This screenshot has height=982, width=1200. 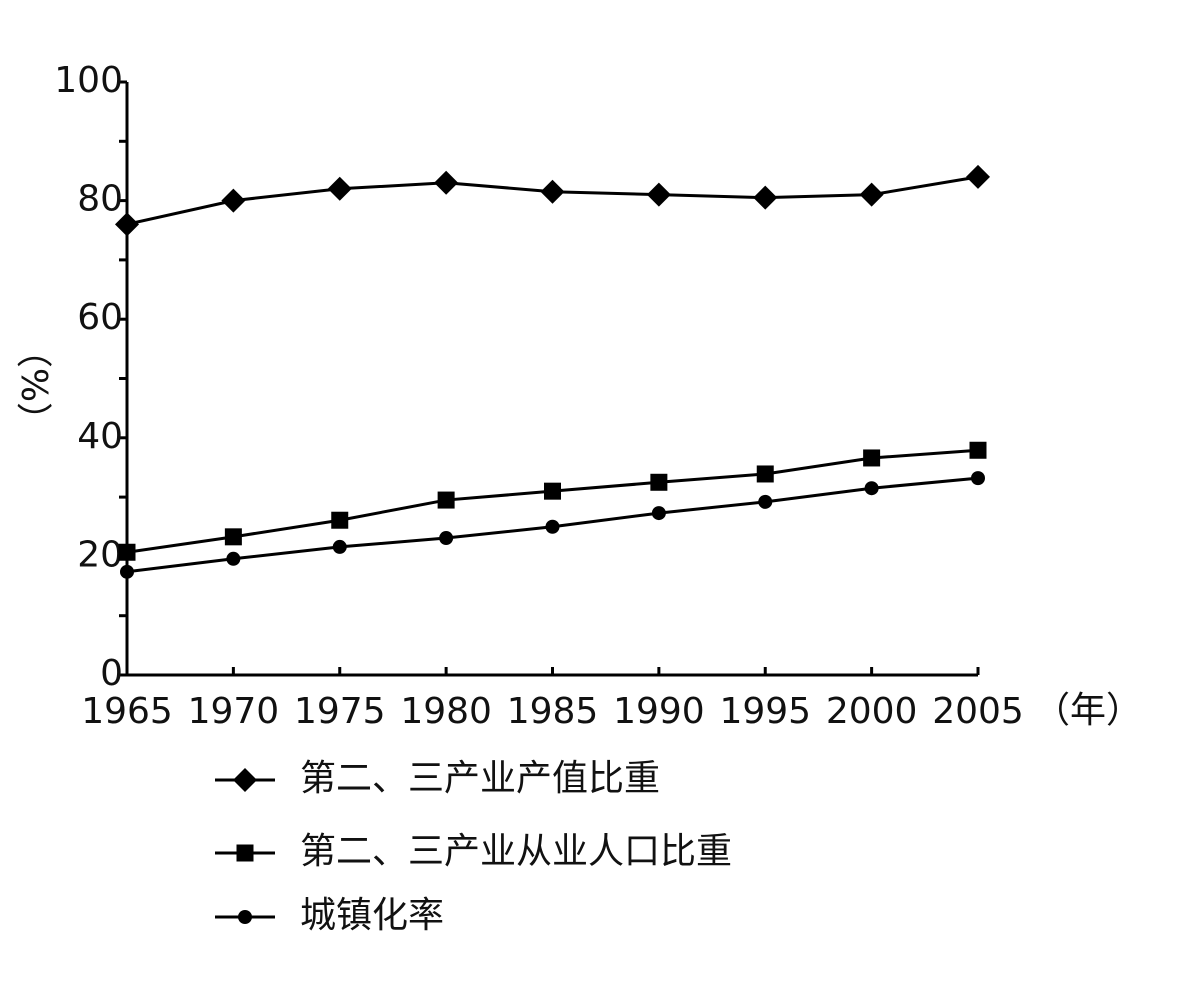 I want to click on y-tick-label: 60, so click(x=100, y=317).